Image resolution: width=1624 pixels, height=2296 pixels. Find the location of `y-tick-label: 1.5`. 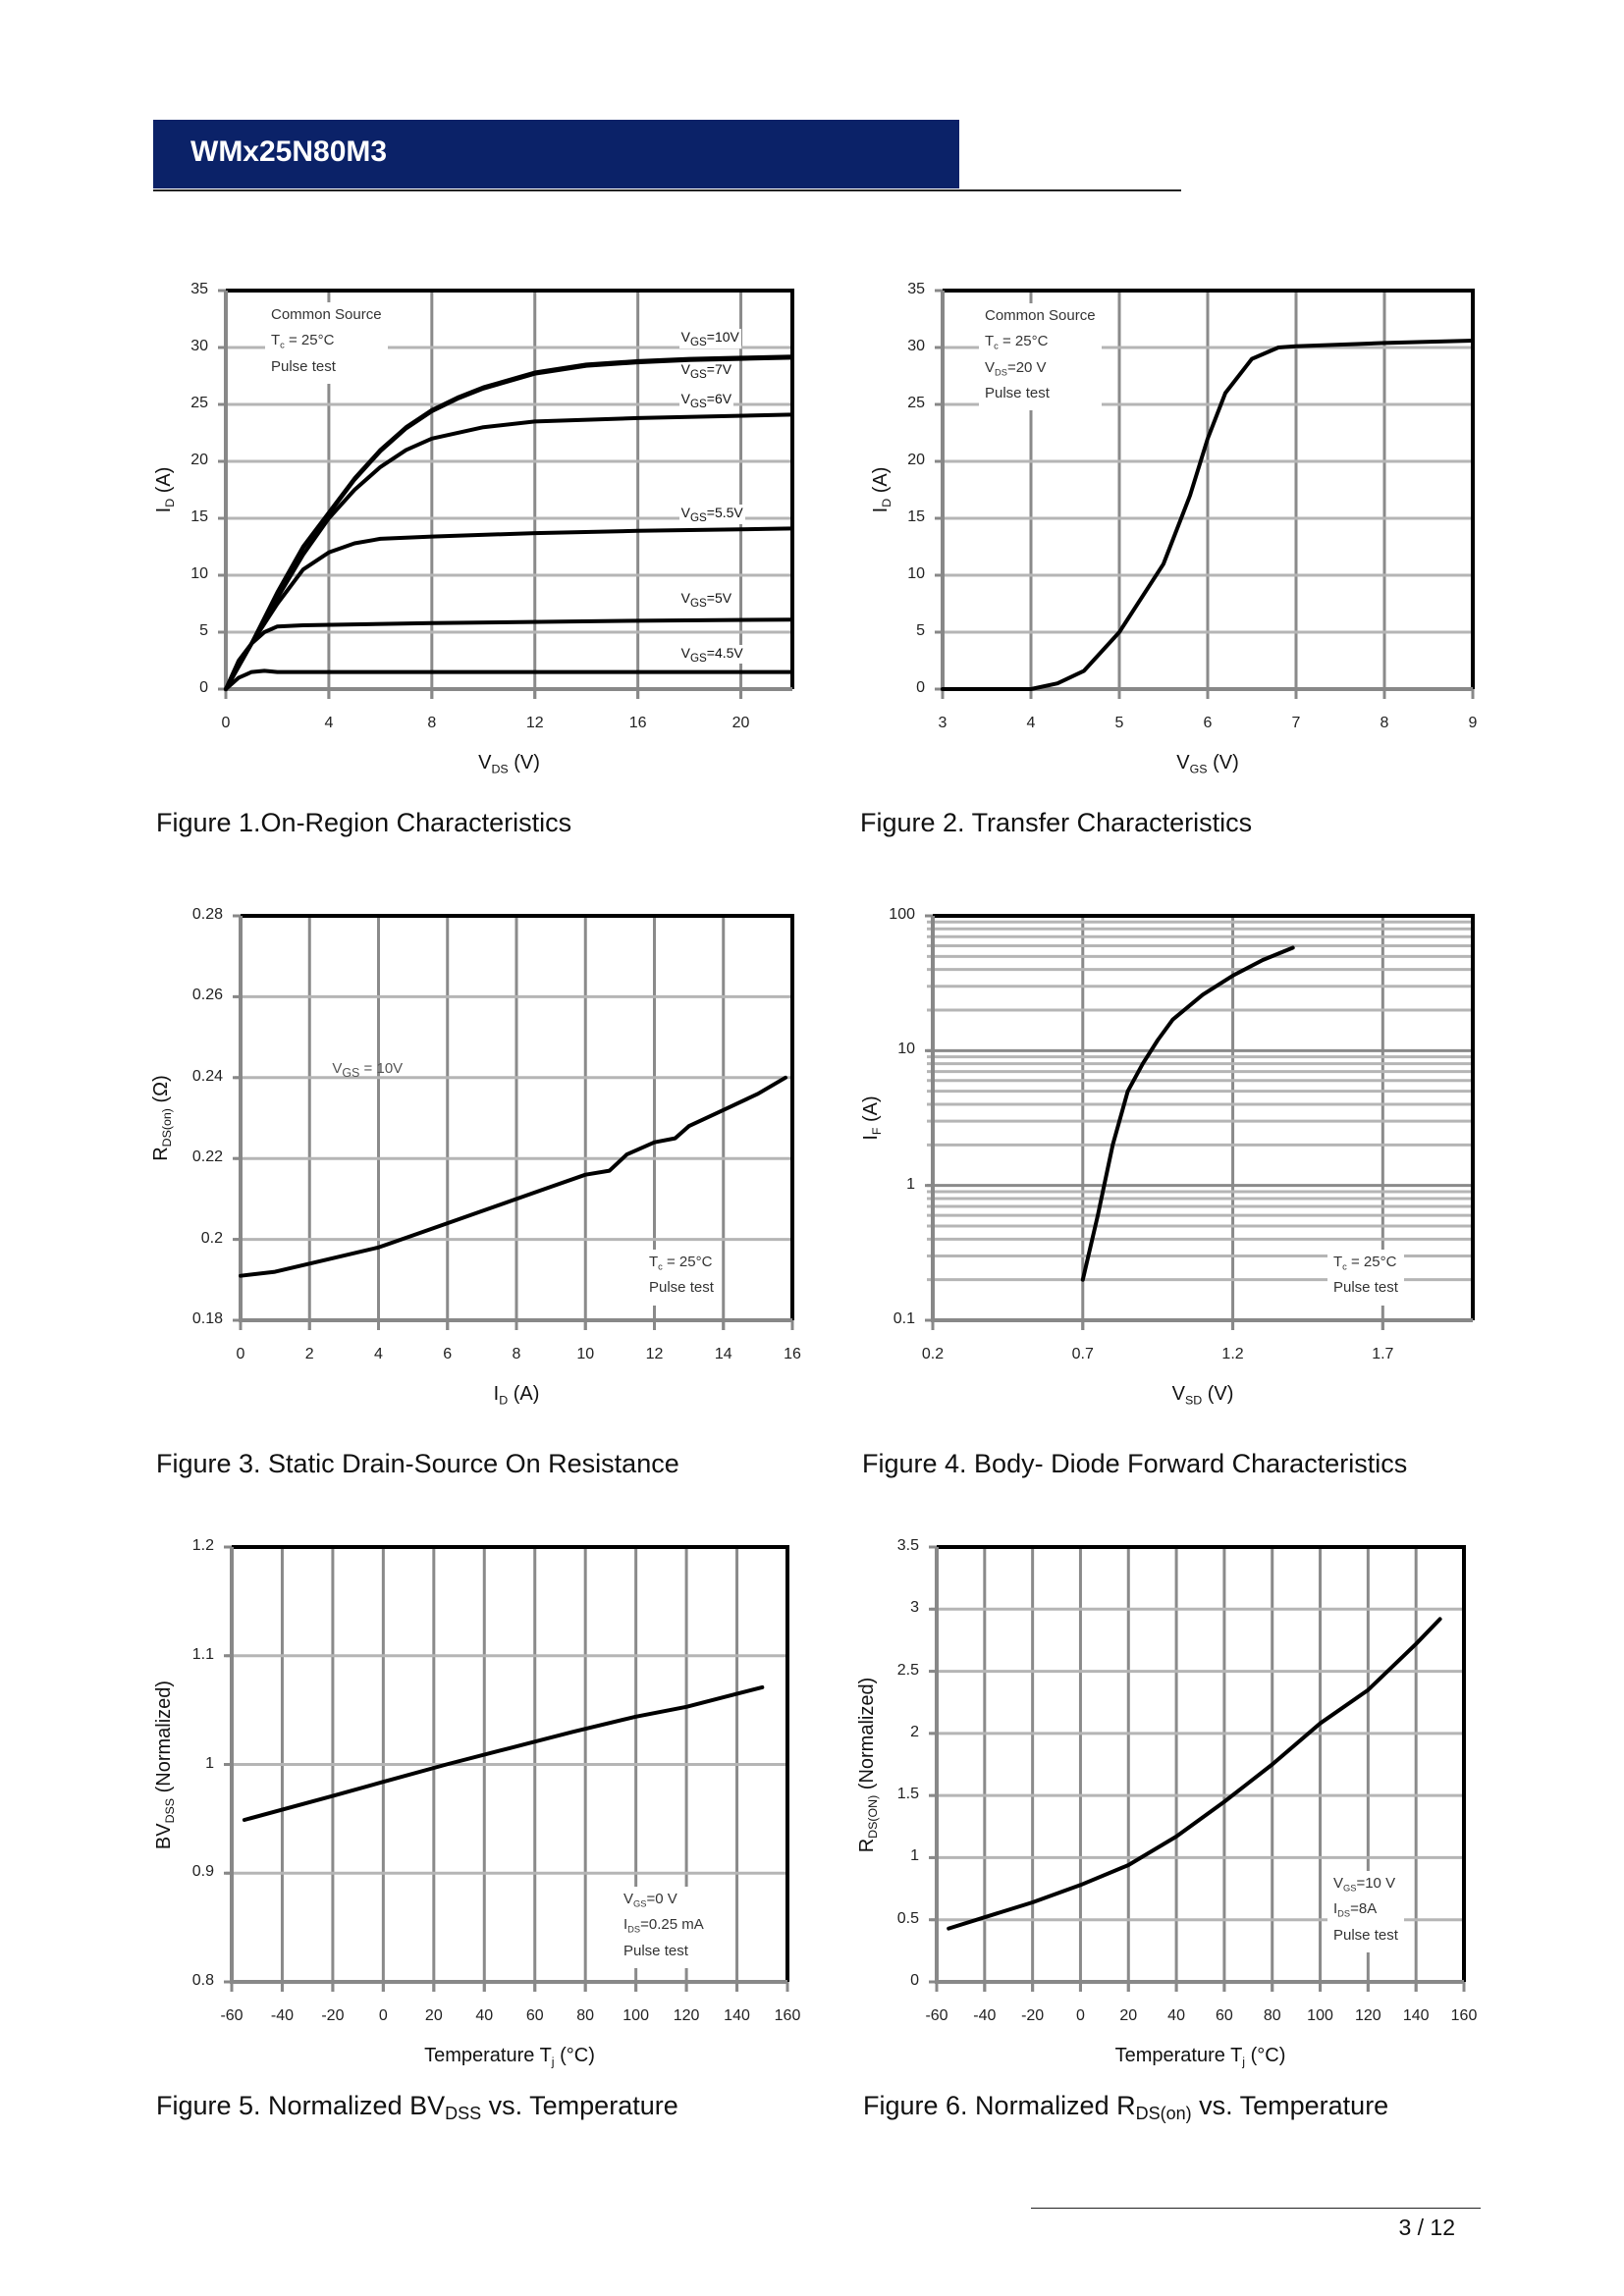

y-tick-label: 1.5 is located at coordinates (907, 1795).